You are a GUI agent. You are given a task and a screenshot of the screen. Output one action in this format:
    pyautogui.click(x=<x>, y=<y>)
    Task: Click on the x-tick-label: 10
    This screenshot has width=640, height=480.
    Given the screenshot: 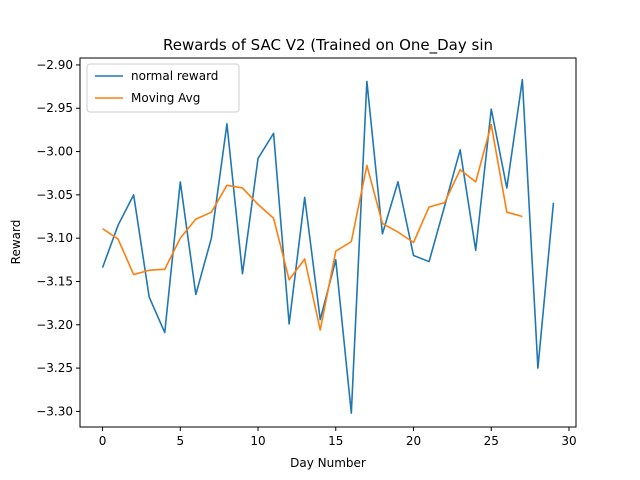 What is the action you would take?
    pyautogui.click(x=257, y=441)
    